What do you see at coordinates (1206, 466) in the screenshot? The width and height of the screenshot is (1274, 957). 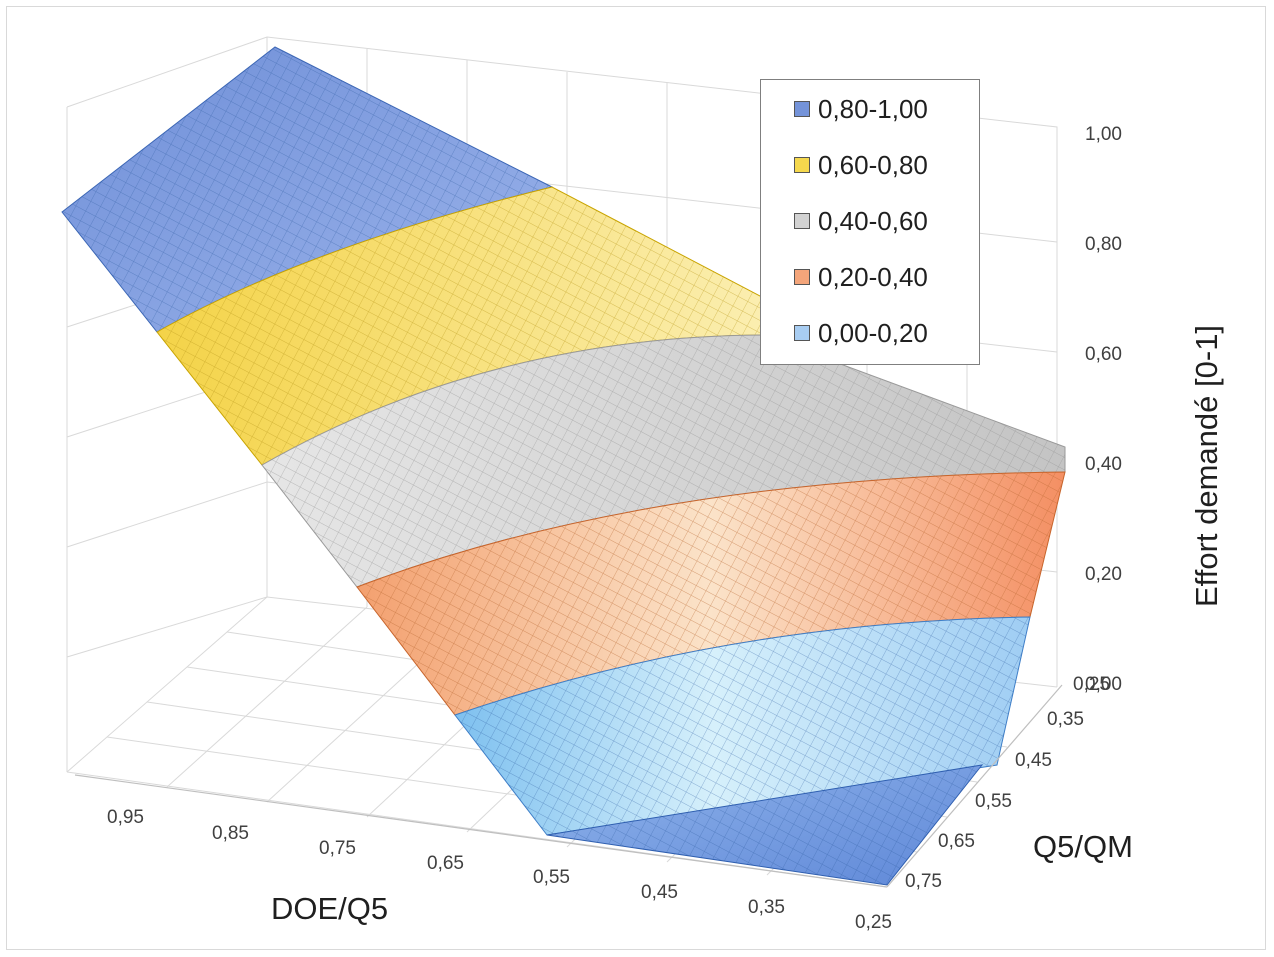 I see `z-axis-title: Effort demandé [0-1]` at bounding box center [1206, 466].